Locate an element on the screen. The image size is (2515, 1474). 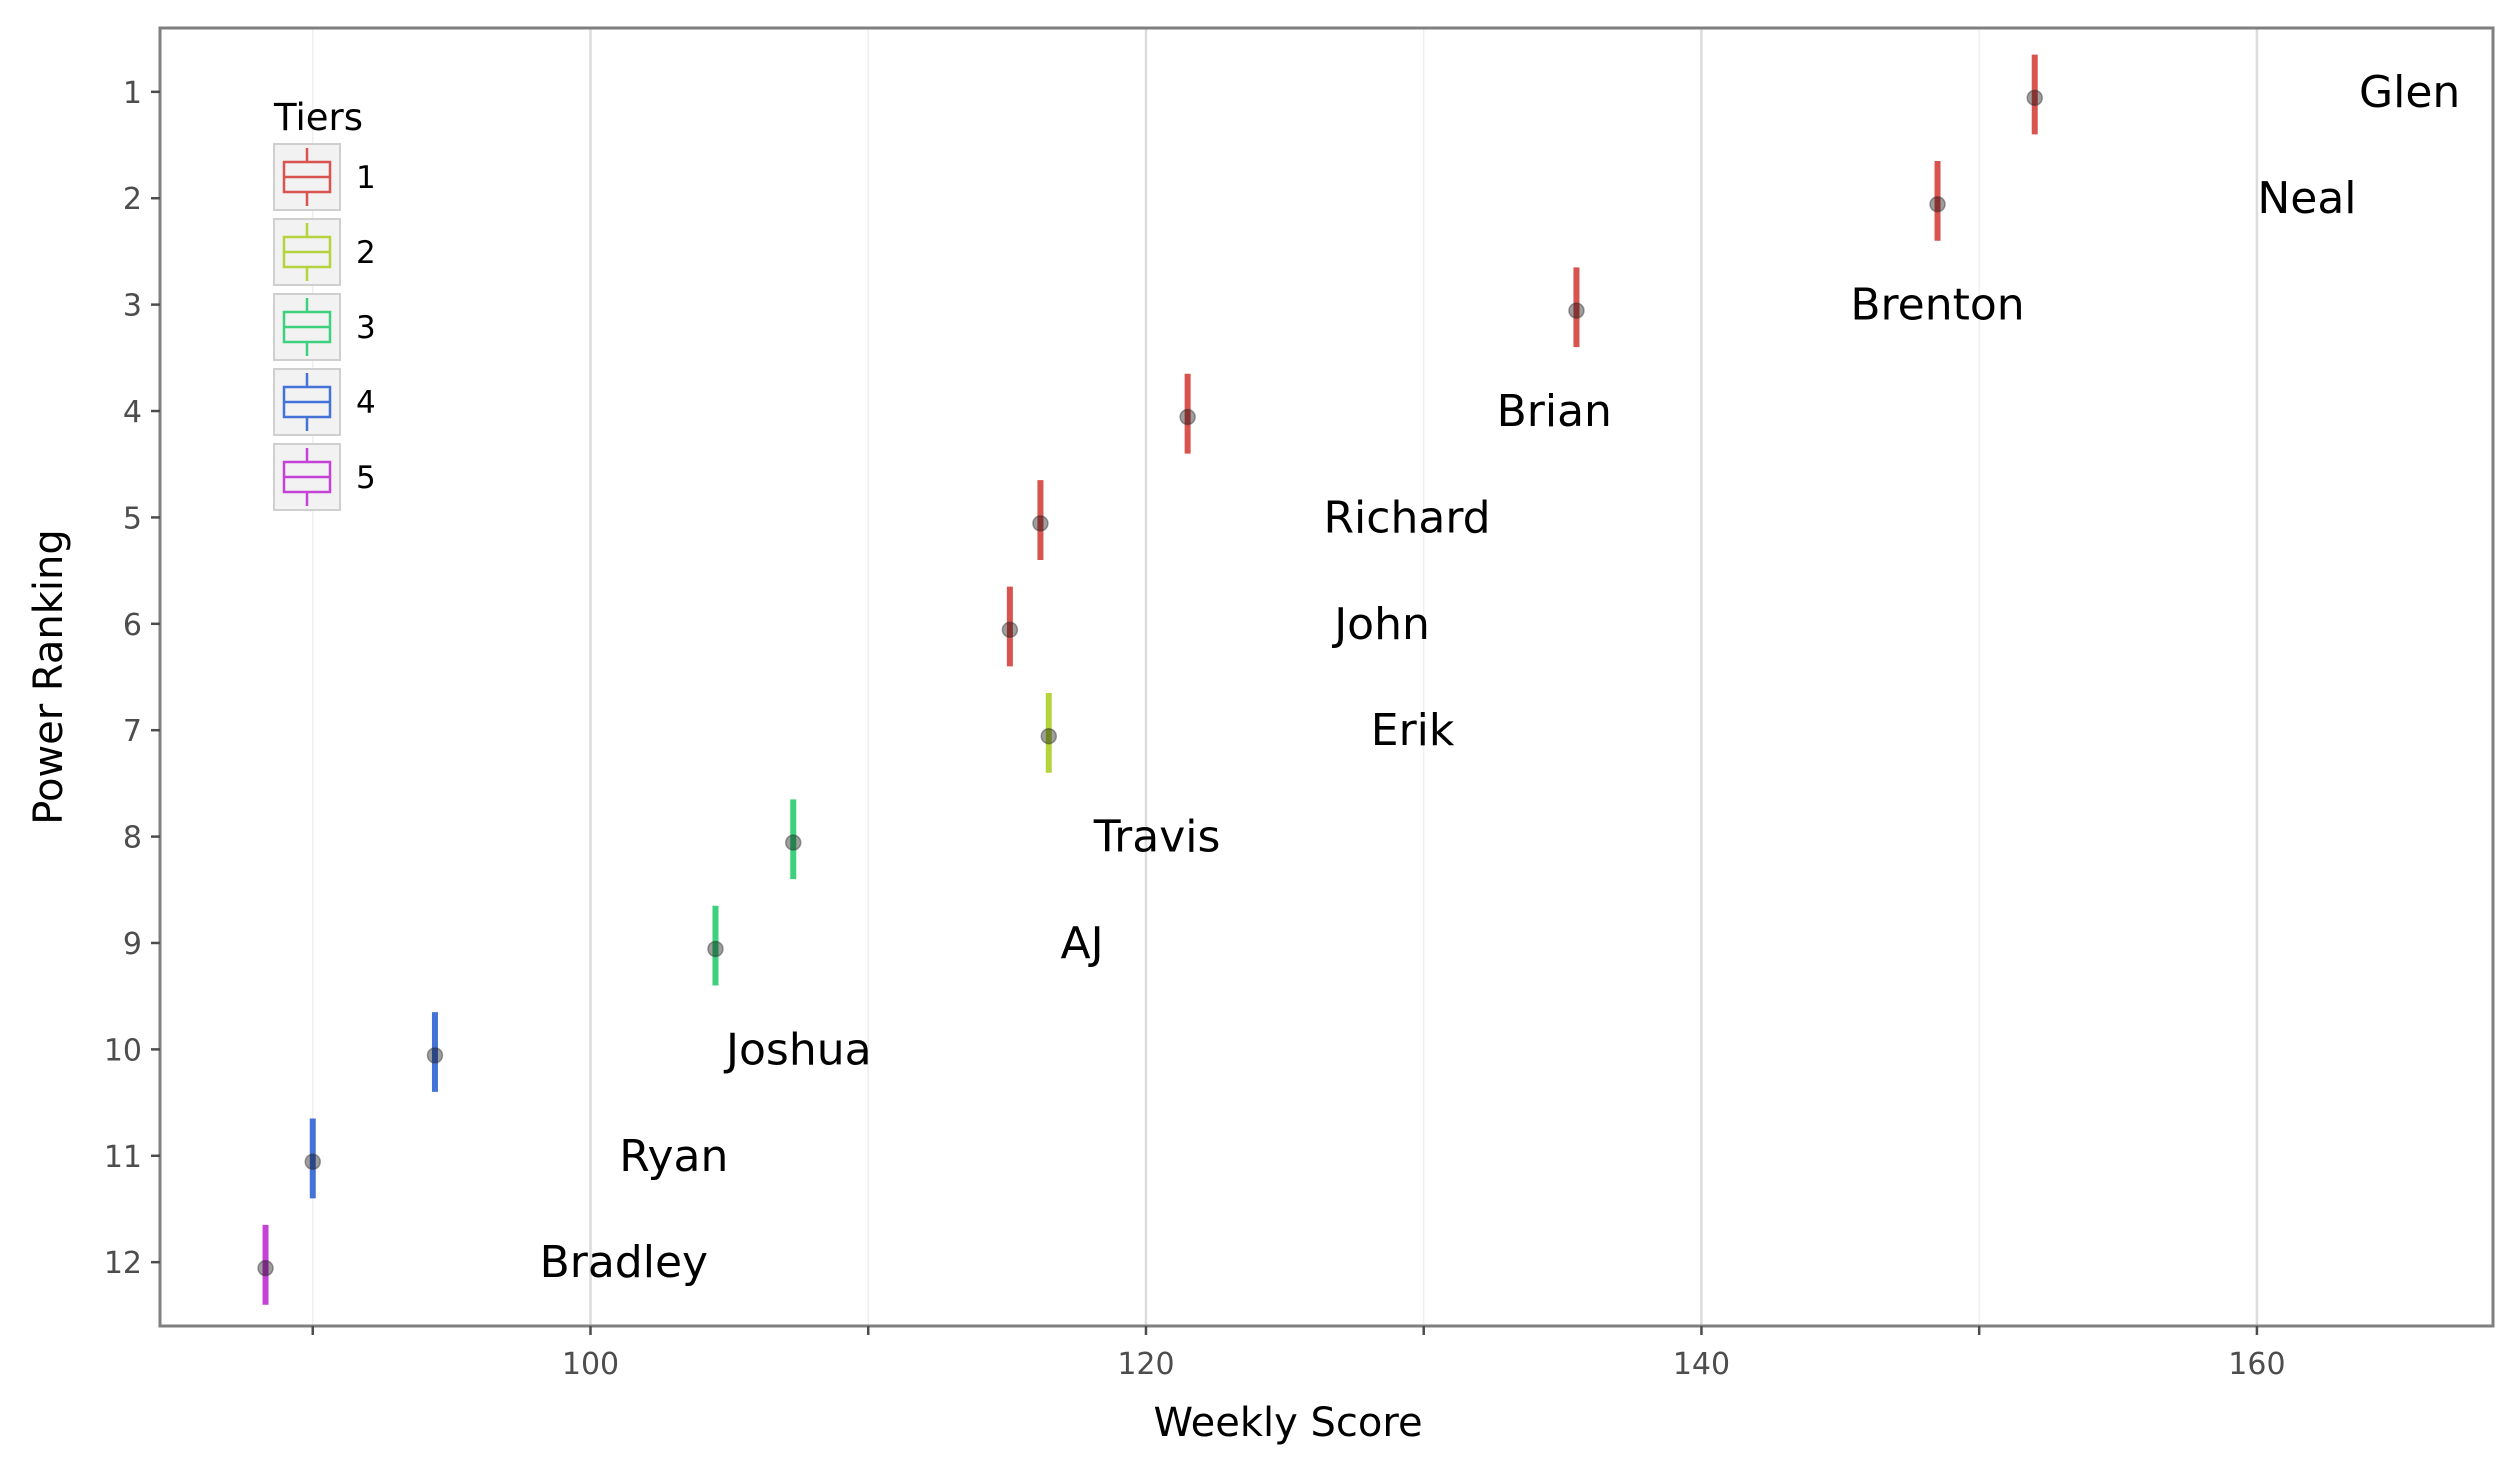
score-point-bradley is located at coordinates (265, 1268).